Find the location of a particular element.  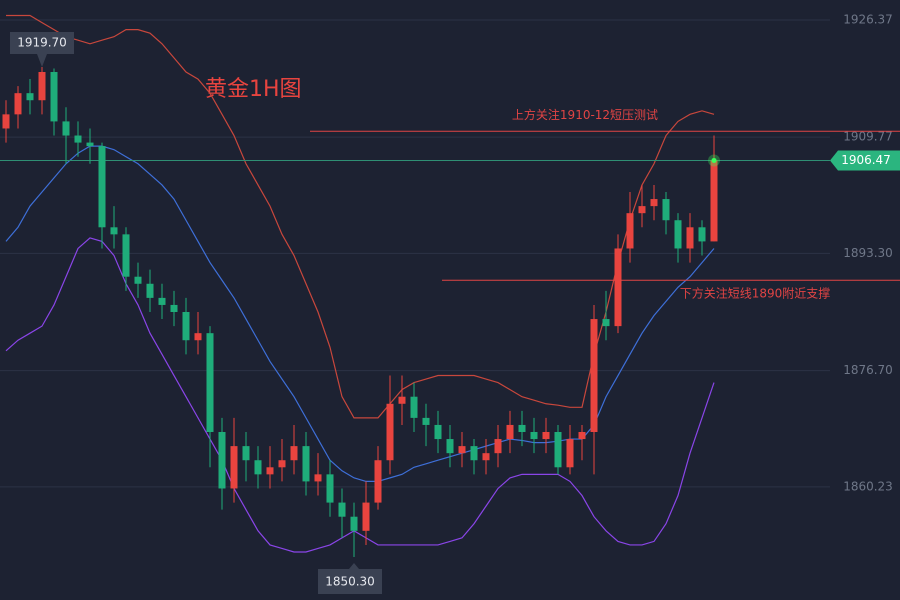

high-marker-box is located at coordinates (42, 50).